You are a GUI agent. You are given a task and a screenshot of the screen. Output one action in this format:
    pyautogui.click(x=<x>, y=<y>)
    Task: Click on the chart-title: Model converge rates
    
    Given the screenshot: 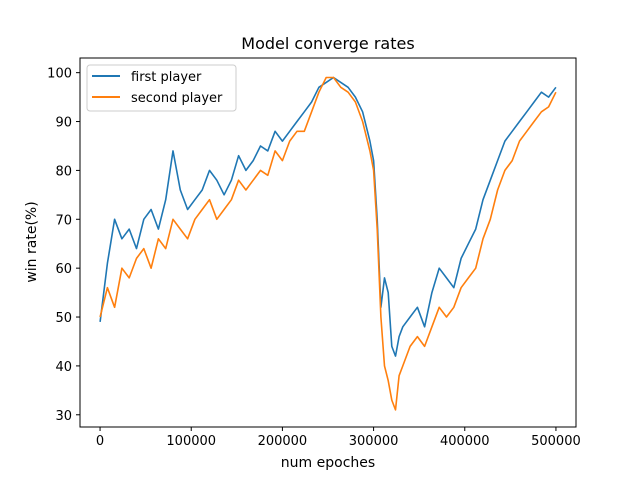 What is the action you would take?
    pyautogui.click(x=327, y=43)
    